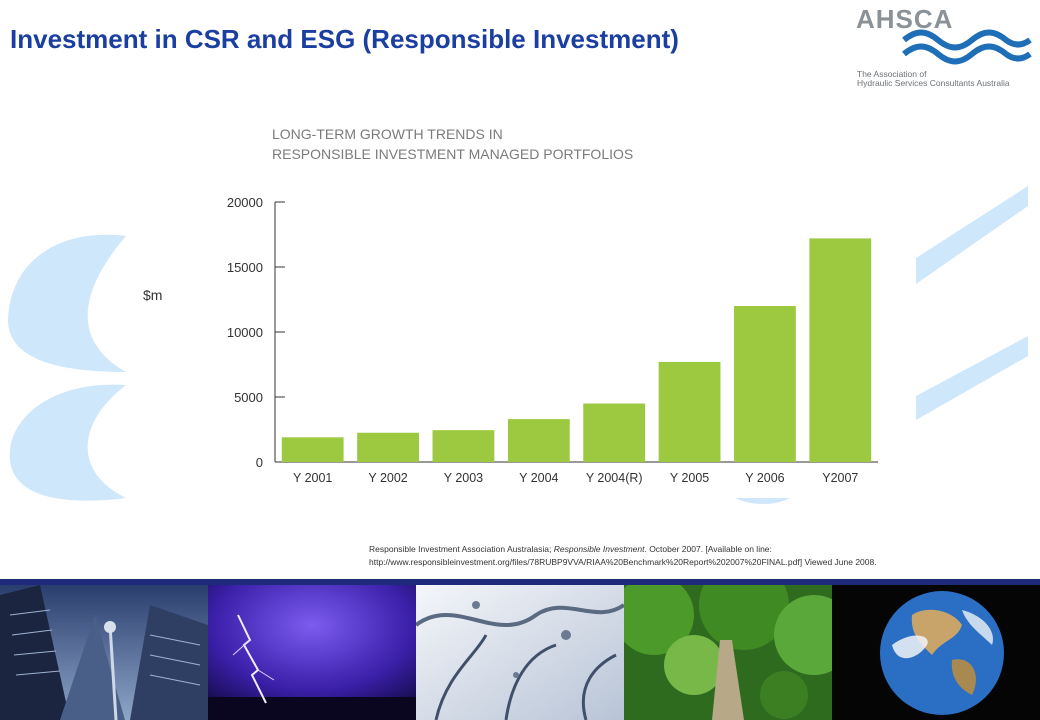 Image resolution: width=1040 pixels, height=720 pixels. I want to click on water-splash-image, so click(520, 652).